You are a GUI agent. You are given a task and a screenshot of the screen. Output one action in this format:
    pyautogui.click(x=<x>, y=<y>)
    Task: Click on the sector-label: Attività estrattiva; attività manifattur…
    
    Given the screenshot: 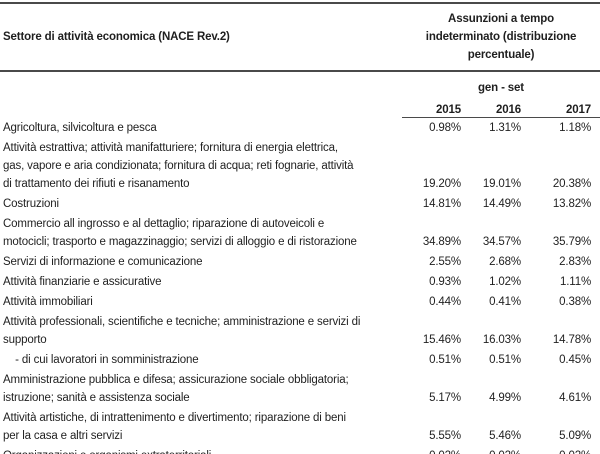 What is the action you would take?
    pyautogui.click(x=178, y=166)
    